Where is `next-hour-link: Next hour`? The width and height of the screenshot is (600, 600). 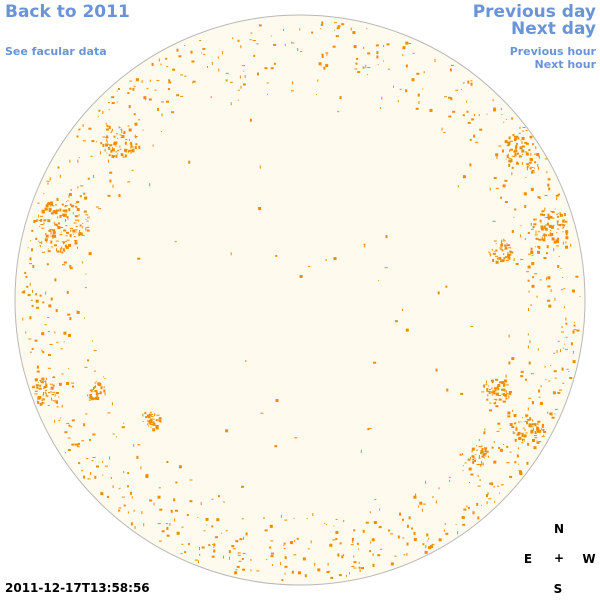
next-hour-link: Next hour is located at coordinates (565, 64).